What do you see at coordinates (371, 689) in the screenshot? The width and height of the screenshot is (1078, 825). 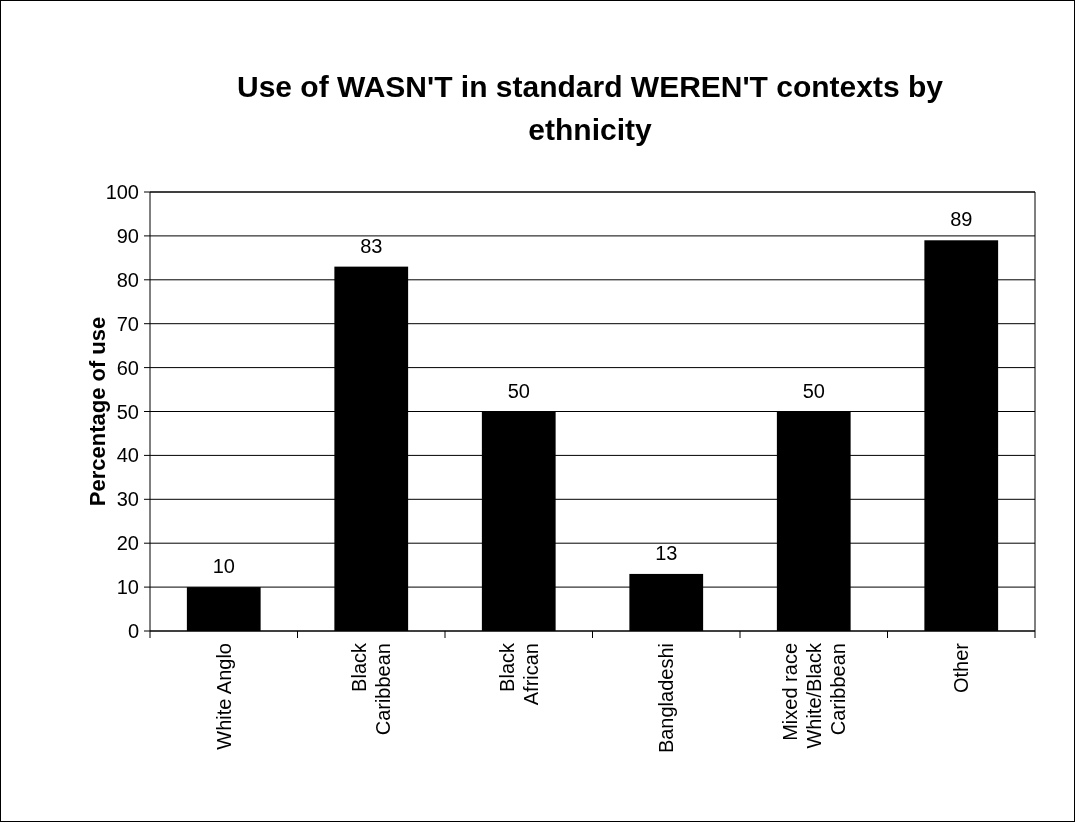 I see `x-tick-label: Black Caribbean` at bounding box center [371, 689].